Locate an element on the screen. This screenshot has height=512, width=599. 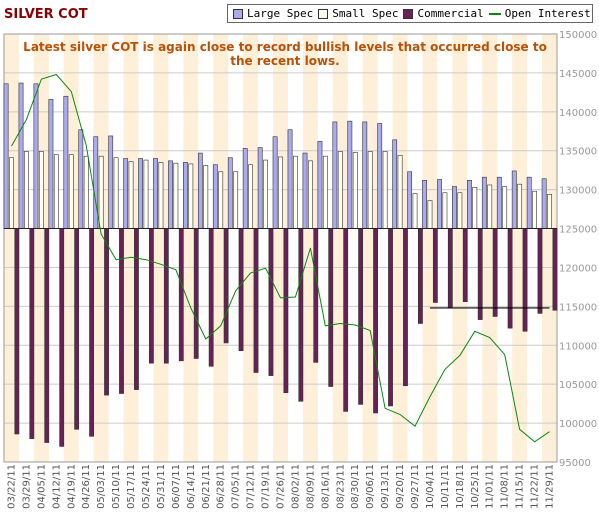
y-tick-label: 100000 is located at coordinates (578, 424).